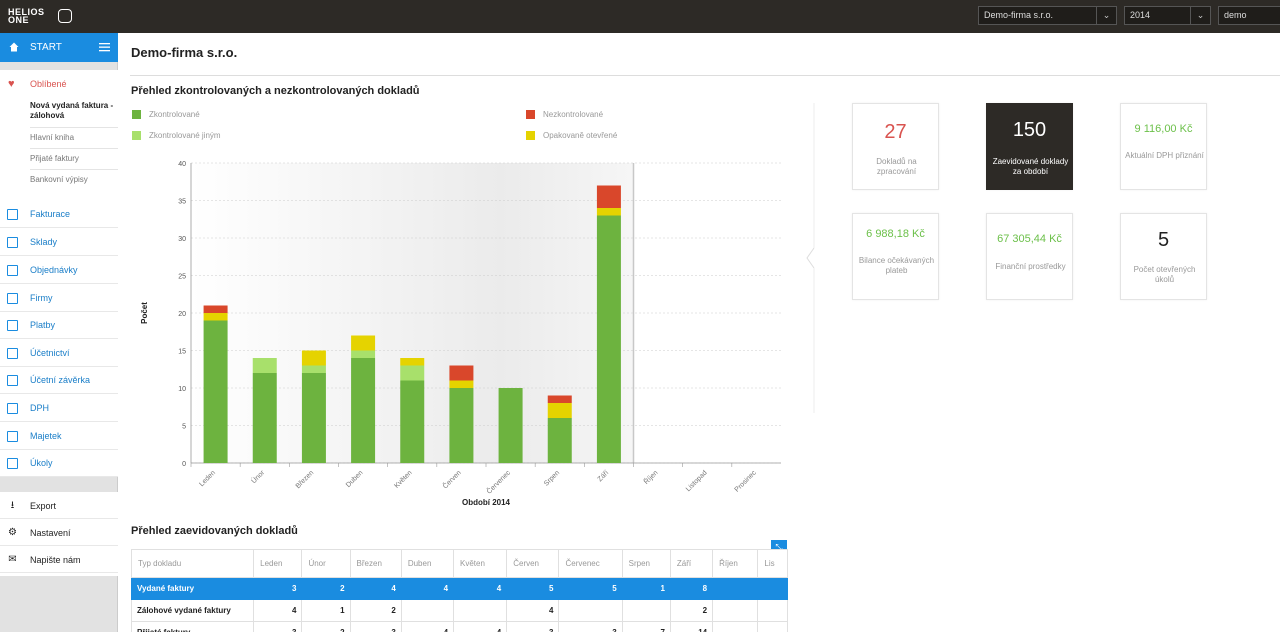  I want to click on column-header: Květen, so click(480, 563).